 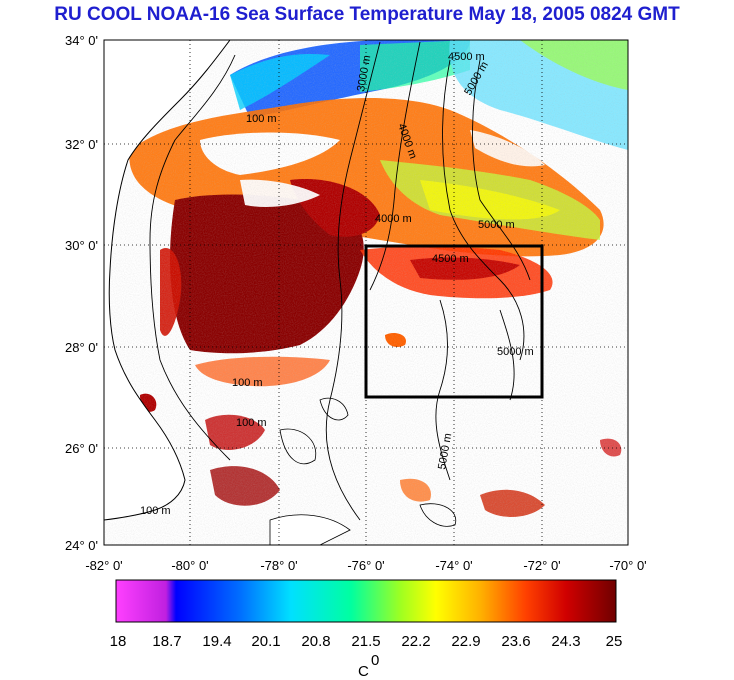 What do you see at coordinates (565, 641) in the screenshot?
I see `colorbar-tick-label: 24.3` at bounding box center [565, 641].